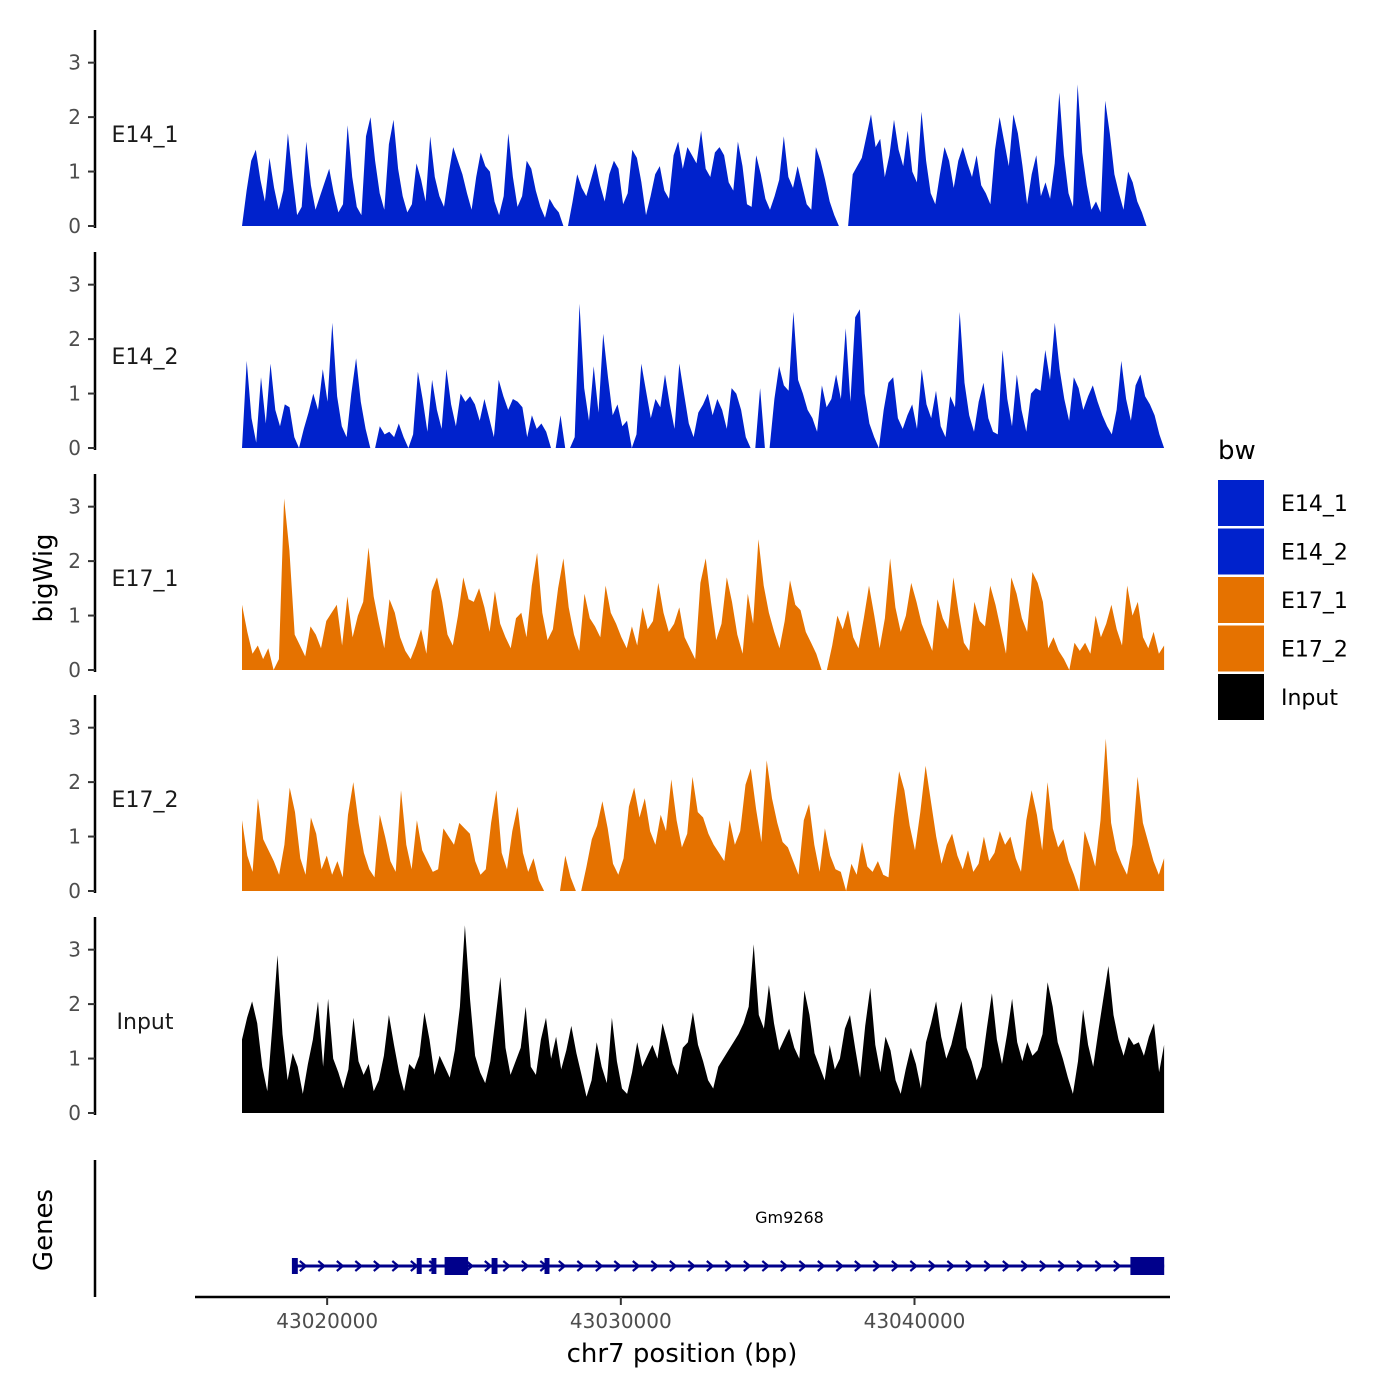 This screenshot has width=1400, height=1400. I want to click on x-ticks: 43020000 43030000 43040000, so click(620, 1315).